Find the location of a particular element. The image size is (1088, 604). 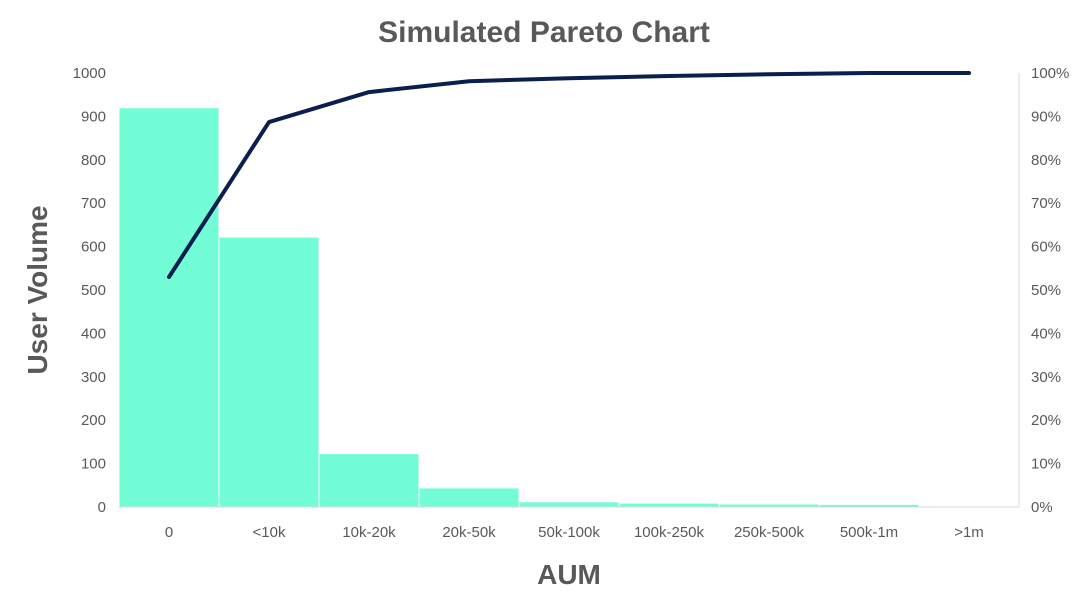

y-axis-label: User Volume is located at coordinates (37, 289).